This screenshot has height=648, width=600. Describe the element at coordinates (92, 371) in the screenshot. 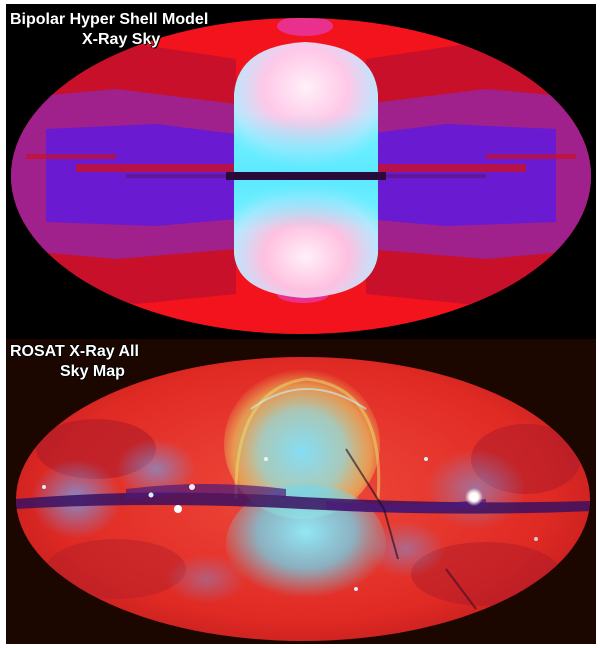

I see `rosat-title-line2: Sky Map` at that location.